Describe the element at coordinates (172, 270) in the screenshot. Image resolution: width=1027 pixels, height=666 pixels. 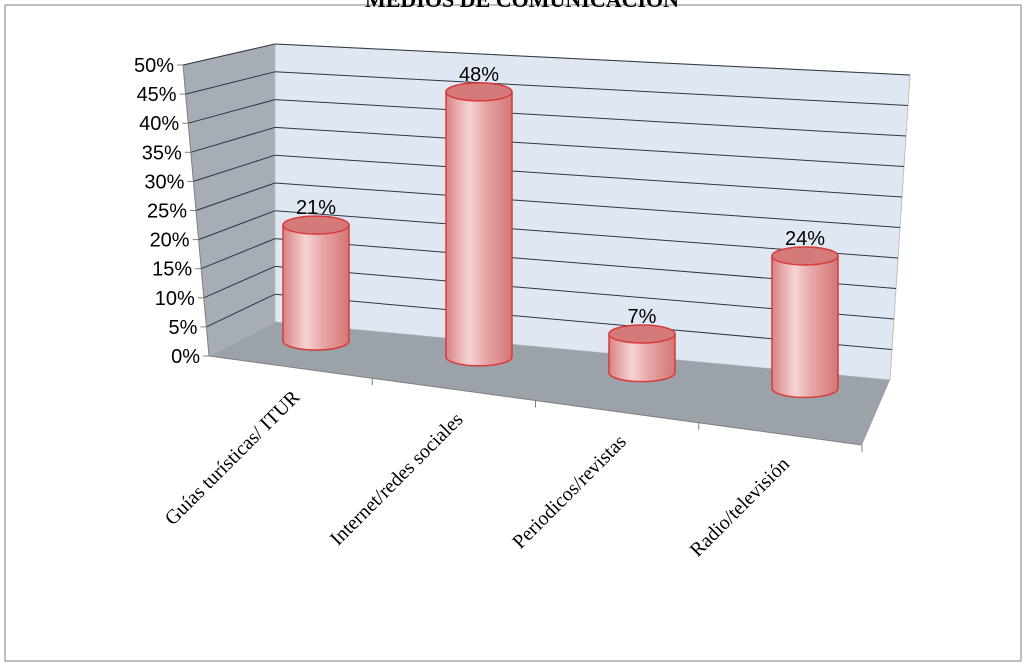
I see `y-tick-label: 15%` at that location.